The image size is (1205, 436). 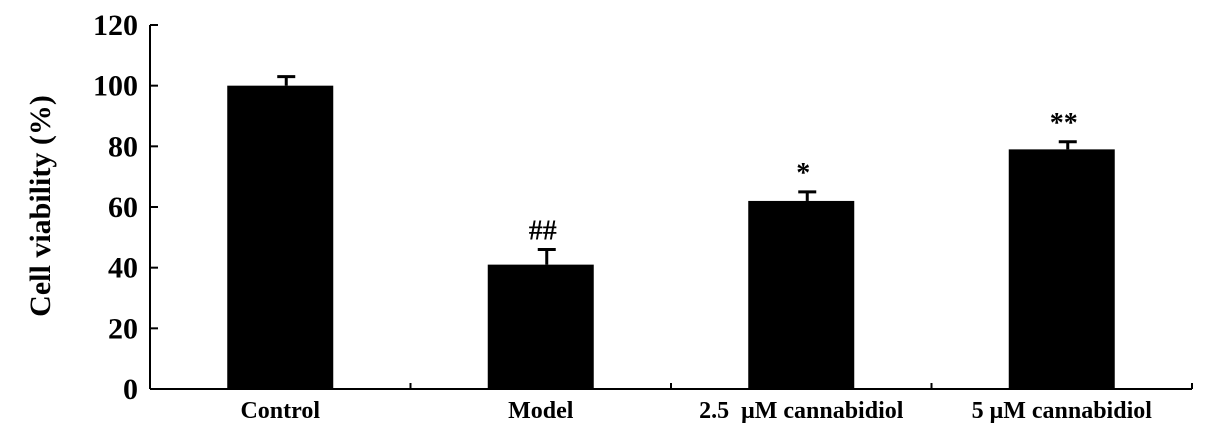 I want to click on y-tick-label: 40, so click(x=123, y=268).